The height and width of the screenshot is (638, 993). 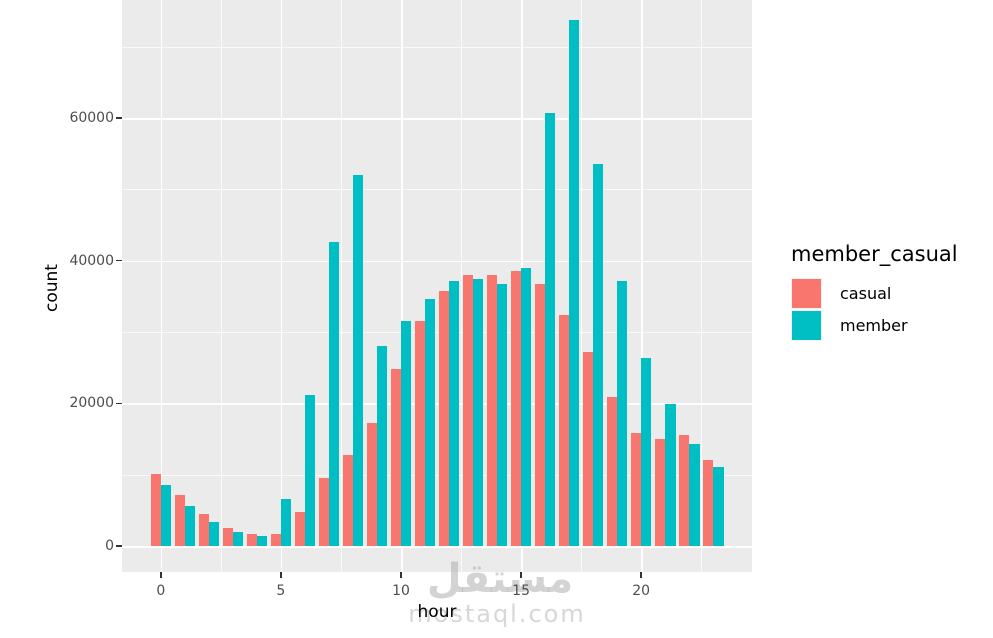 I want to click on legend-label-member: member, so click(x=874, y=325).